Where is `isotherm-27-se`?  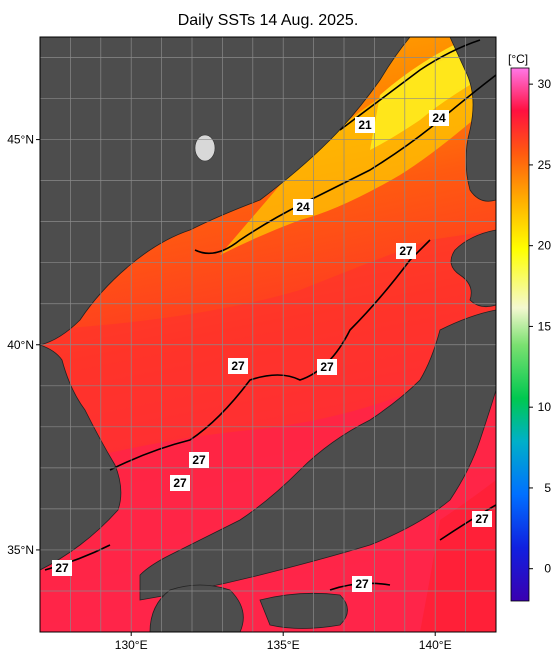 isotherm-27-se is located at coordinates (467, 522).